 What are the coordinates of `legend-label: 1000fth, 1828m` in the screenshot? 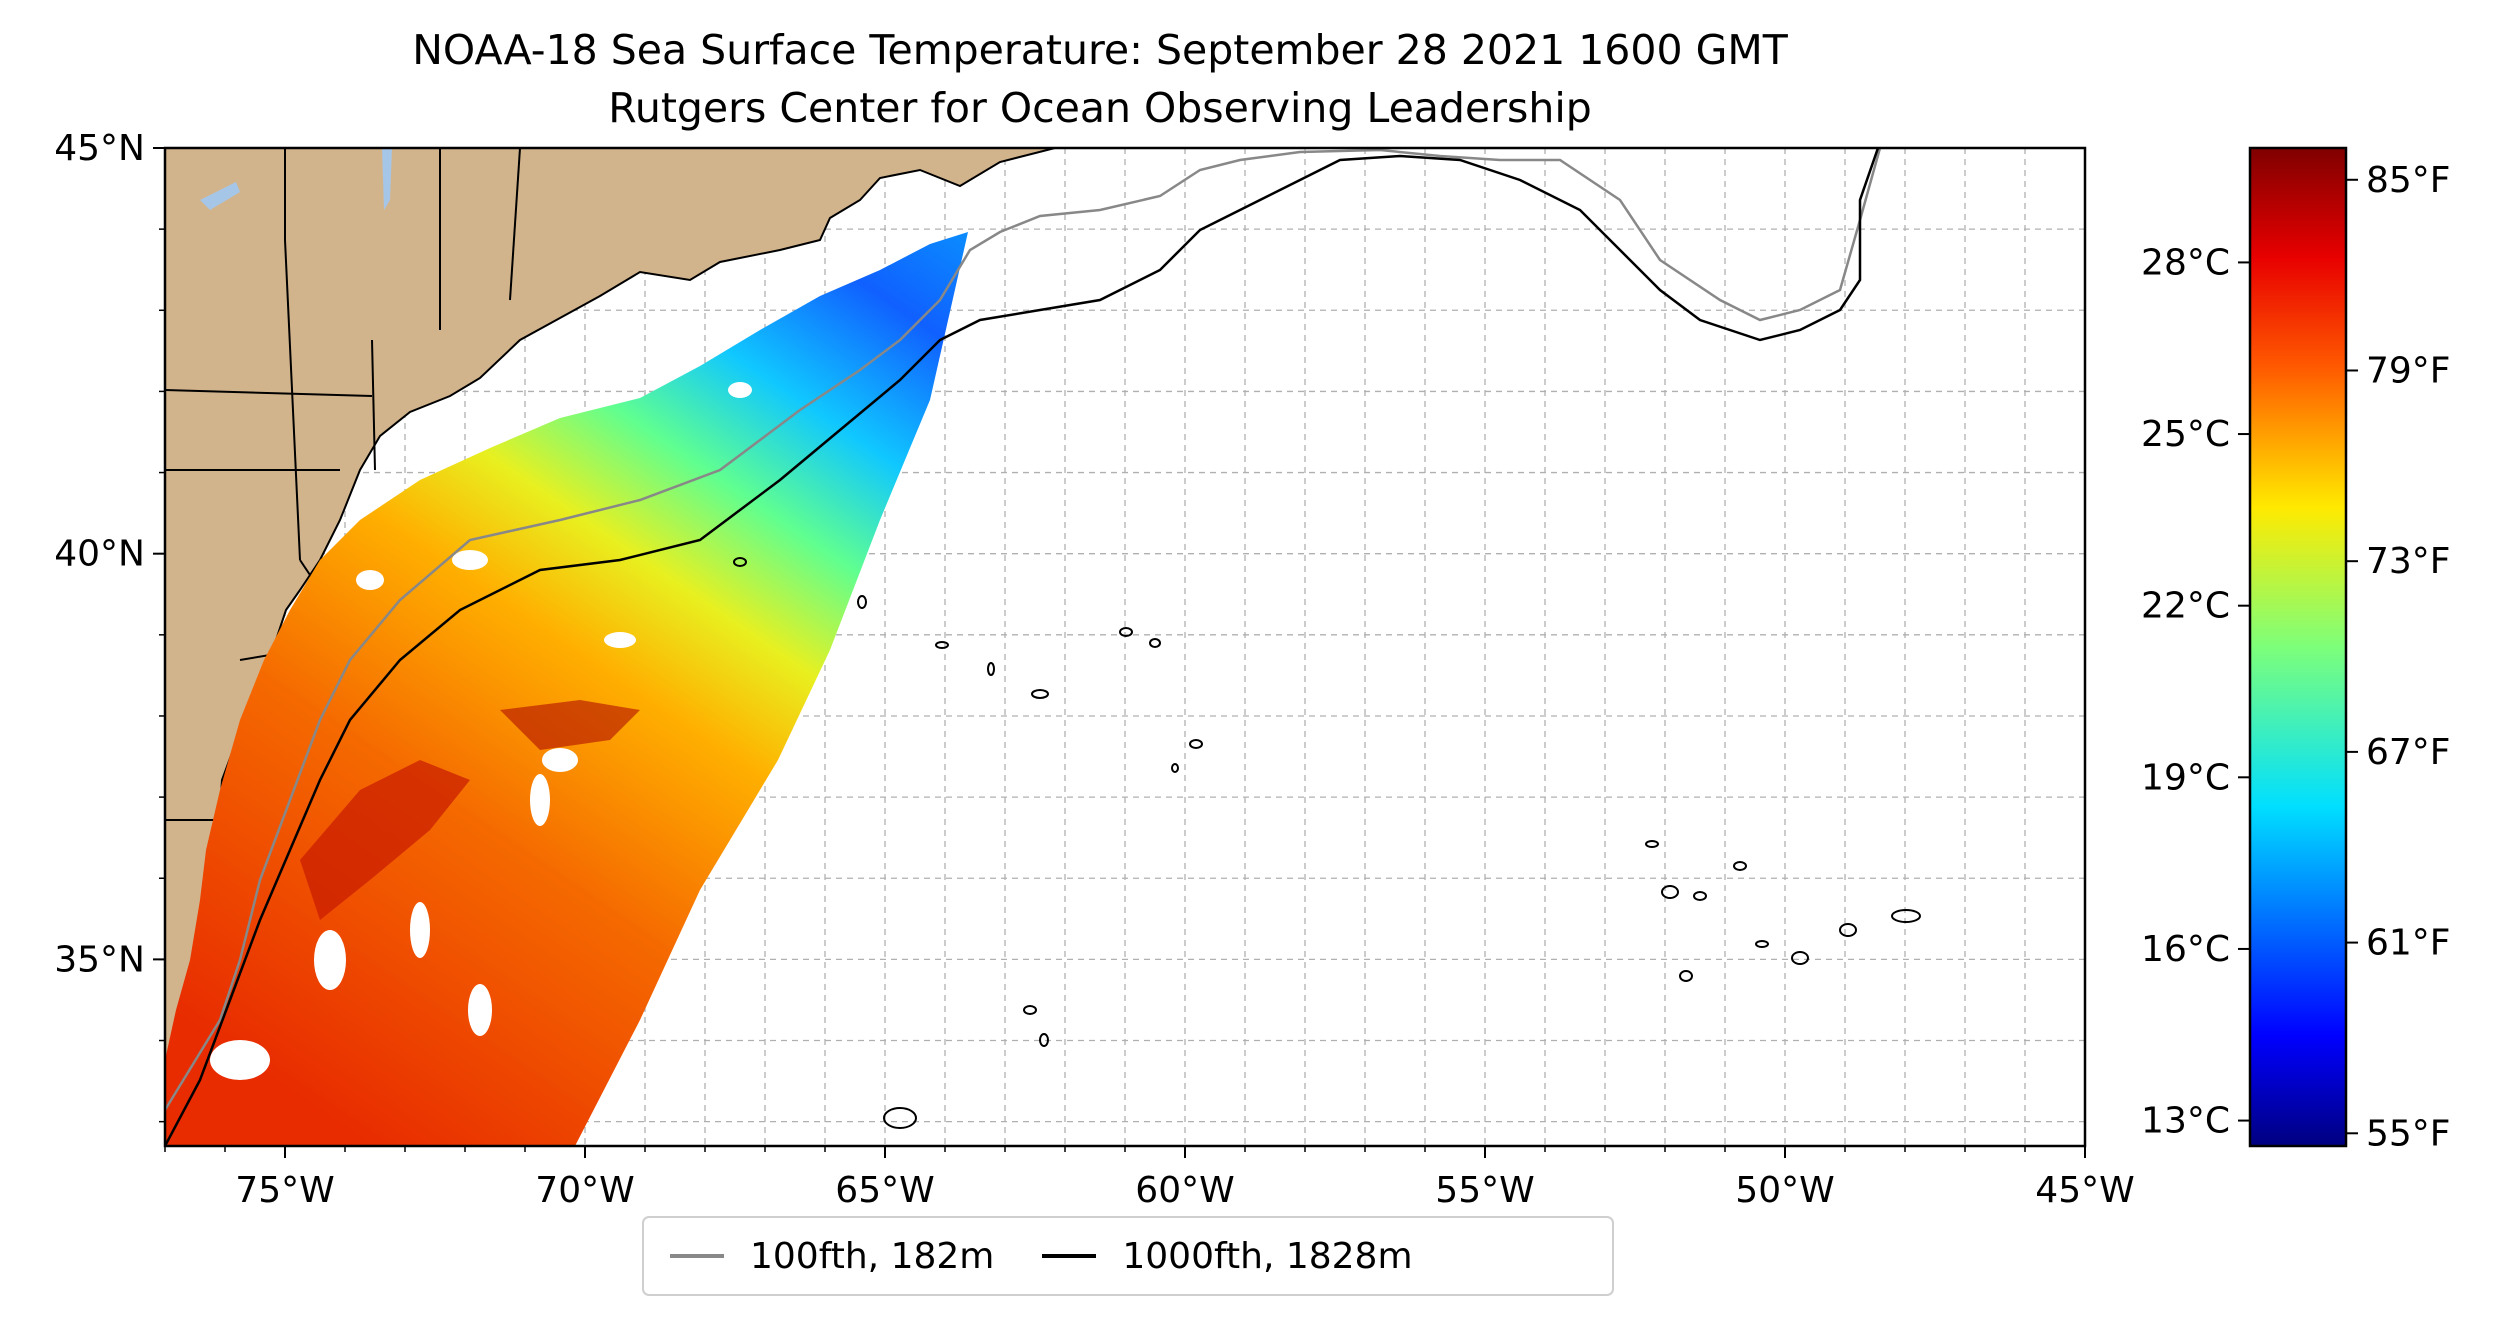 It's located at (1267, 1256).